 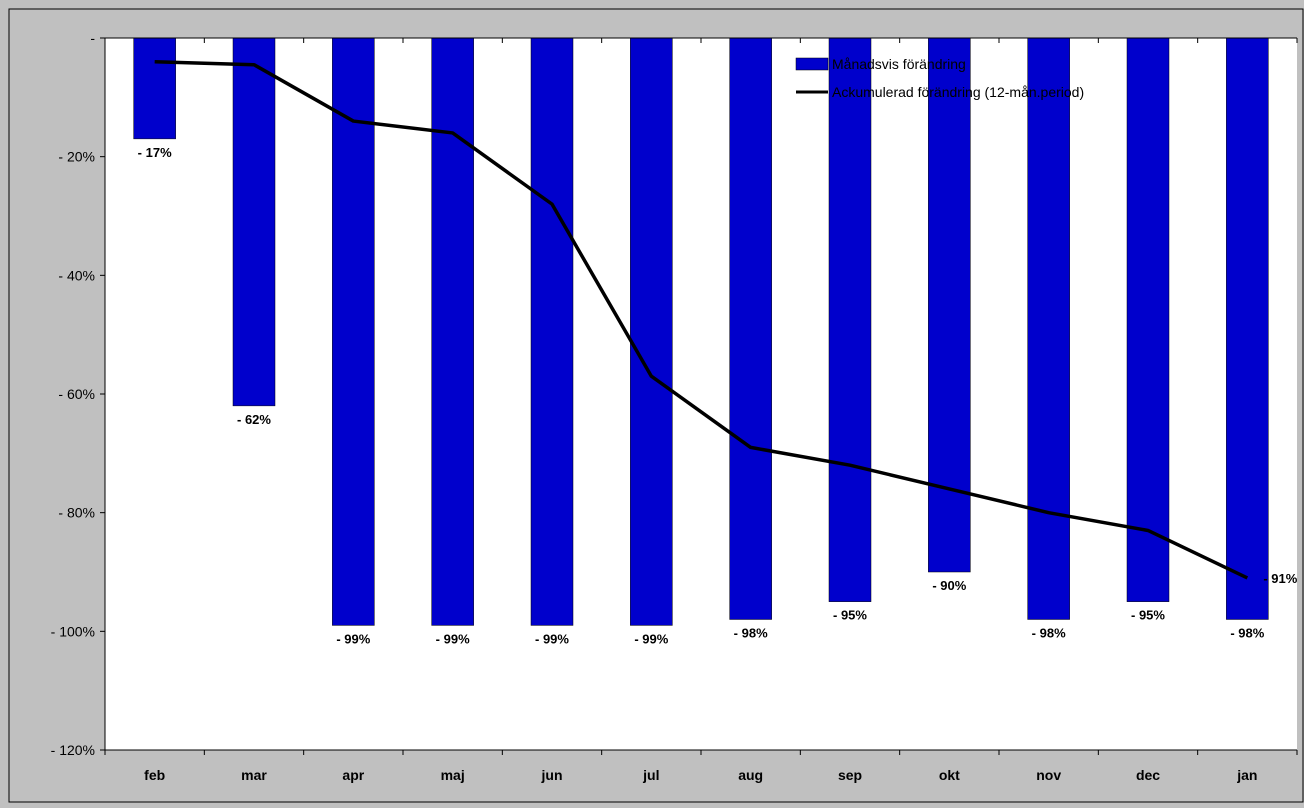 What do you see at coordinates (353, 638) in the screenshot?
I see `bar-data-label-apr: - 99%` at bounding box center [353, 638].